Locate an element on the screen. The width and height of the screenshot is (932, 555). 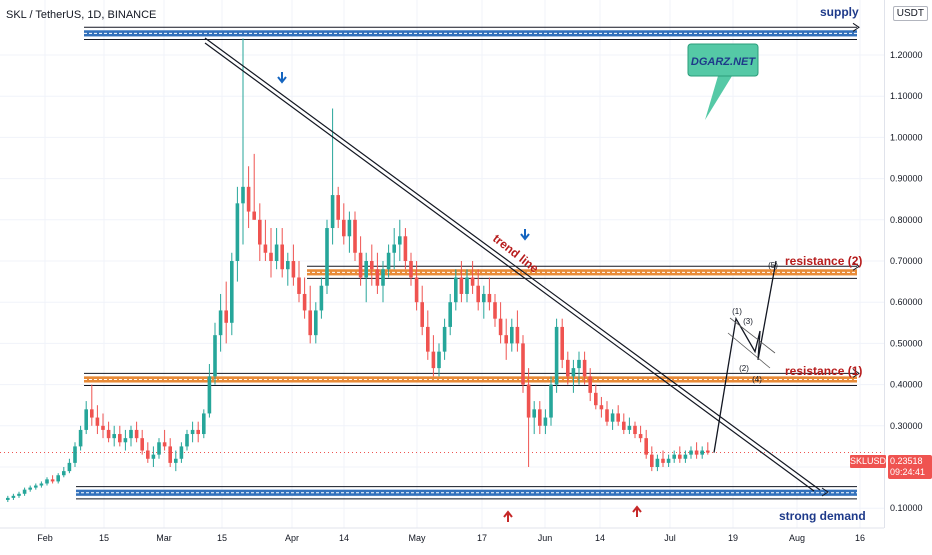
x-tick-label: 15 is located at coordinates (104, 538).